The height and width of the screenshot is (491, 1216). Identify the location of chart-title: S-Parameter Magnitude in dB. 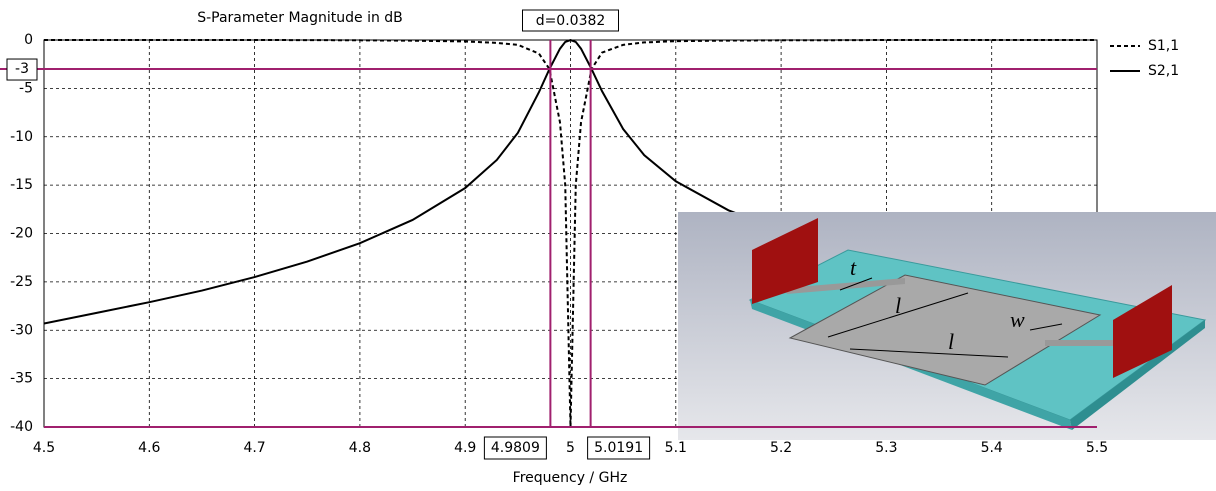
(300, 18).